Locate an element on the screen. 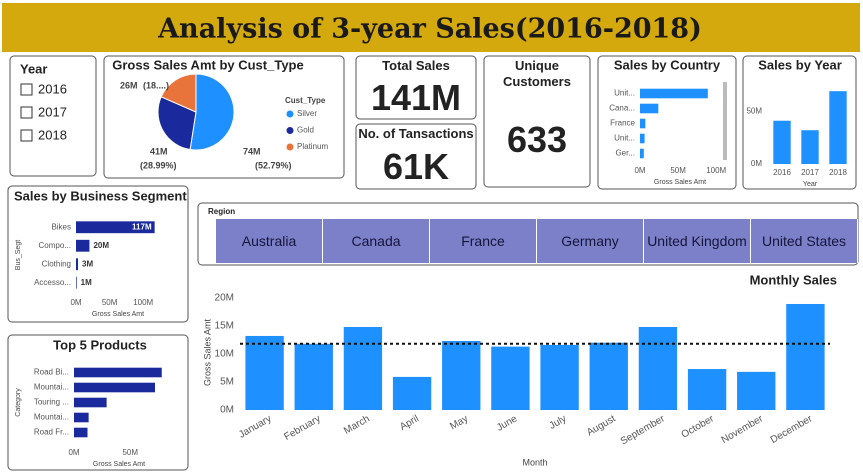 The width and height of the screenshot is (863, 475). data-label: (18....) is located at coordinates (156, 85).